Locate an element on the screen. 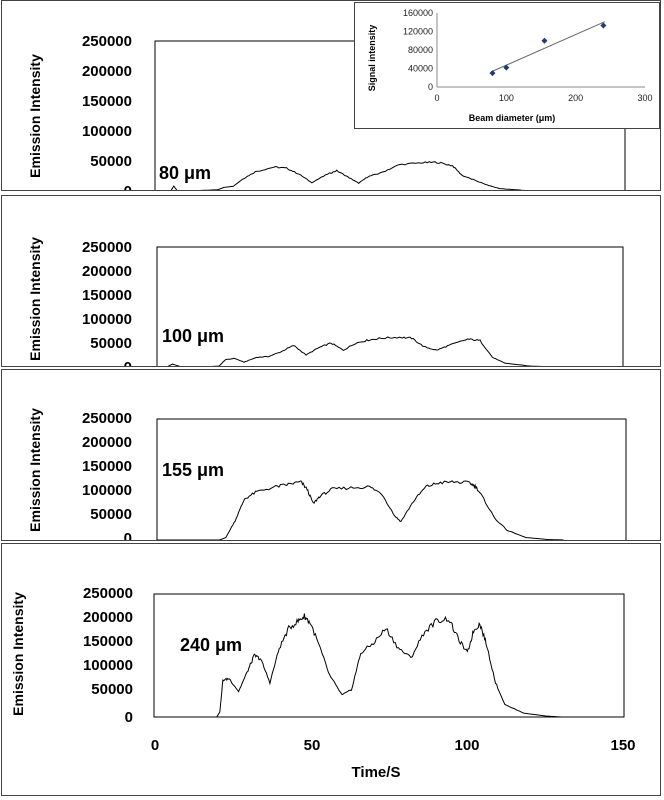 This screenshot has height=800, width=664. beam-diameter-annotation: 240 μm is located at coordinates (211, 645).